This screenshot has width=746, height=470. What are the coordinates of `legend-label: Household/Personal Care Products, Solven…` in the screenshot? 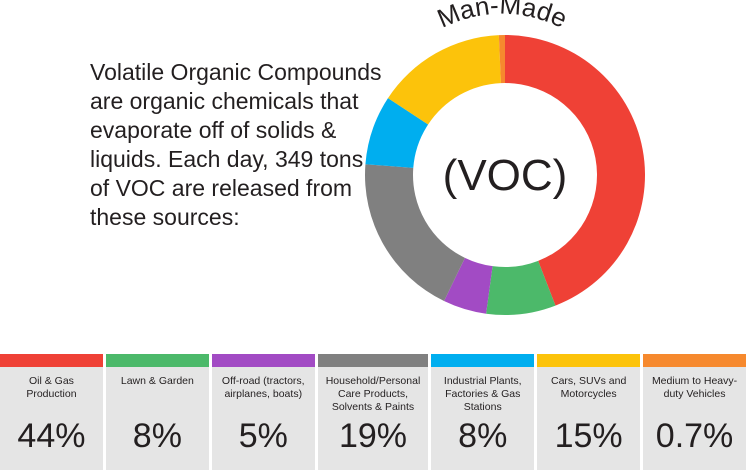 It's located at (373, 394).